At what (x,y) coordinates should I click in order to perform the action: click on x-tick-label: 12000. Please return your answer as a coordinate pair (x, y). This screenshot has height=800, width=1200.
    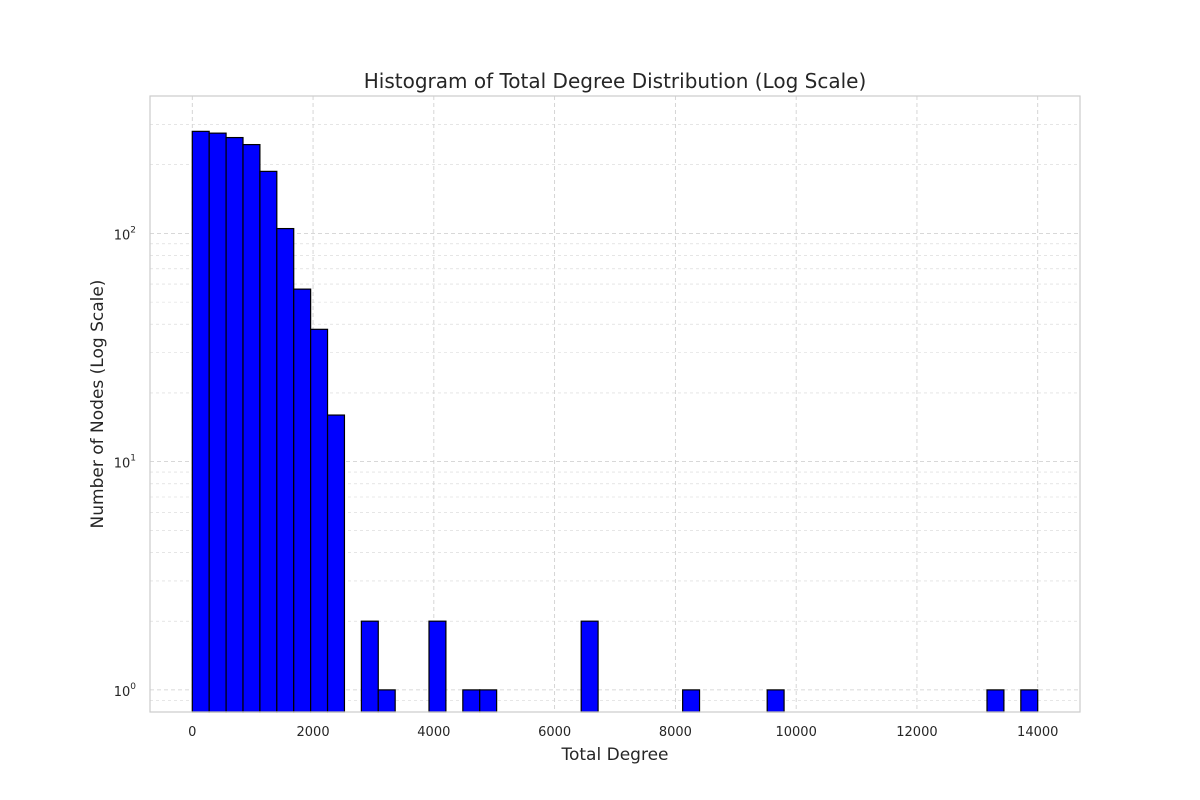
    Looking at the image, I should click on (916, 732).